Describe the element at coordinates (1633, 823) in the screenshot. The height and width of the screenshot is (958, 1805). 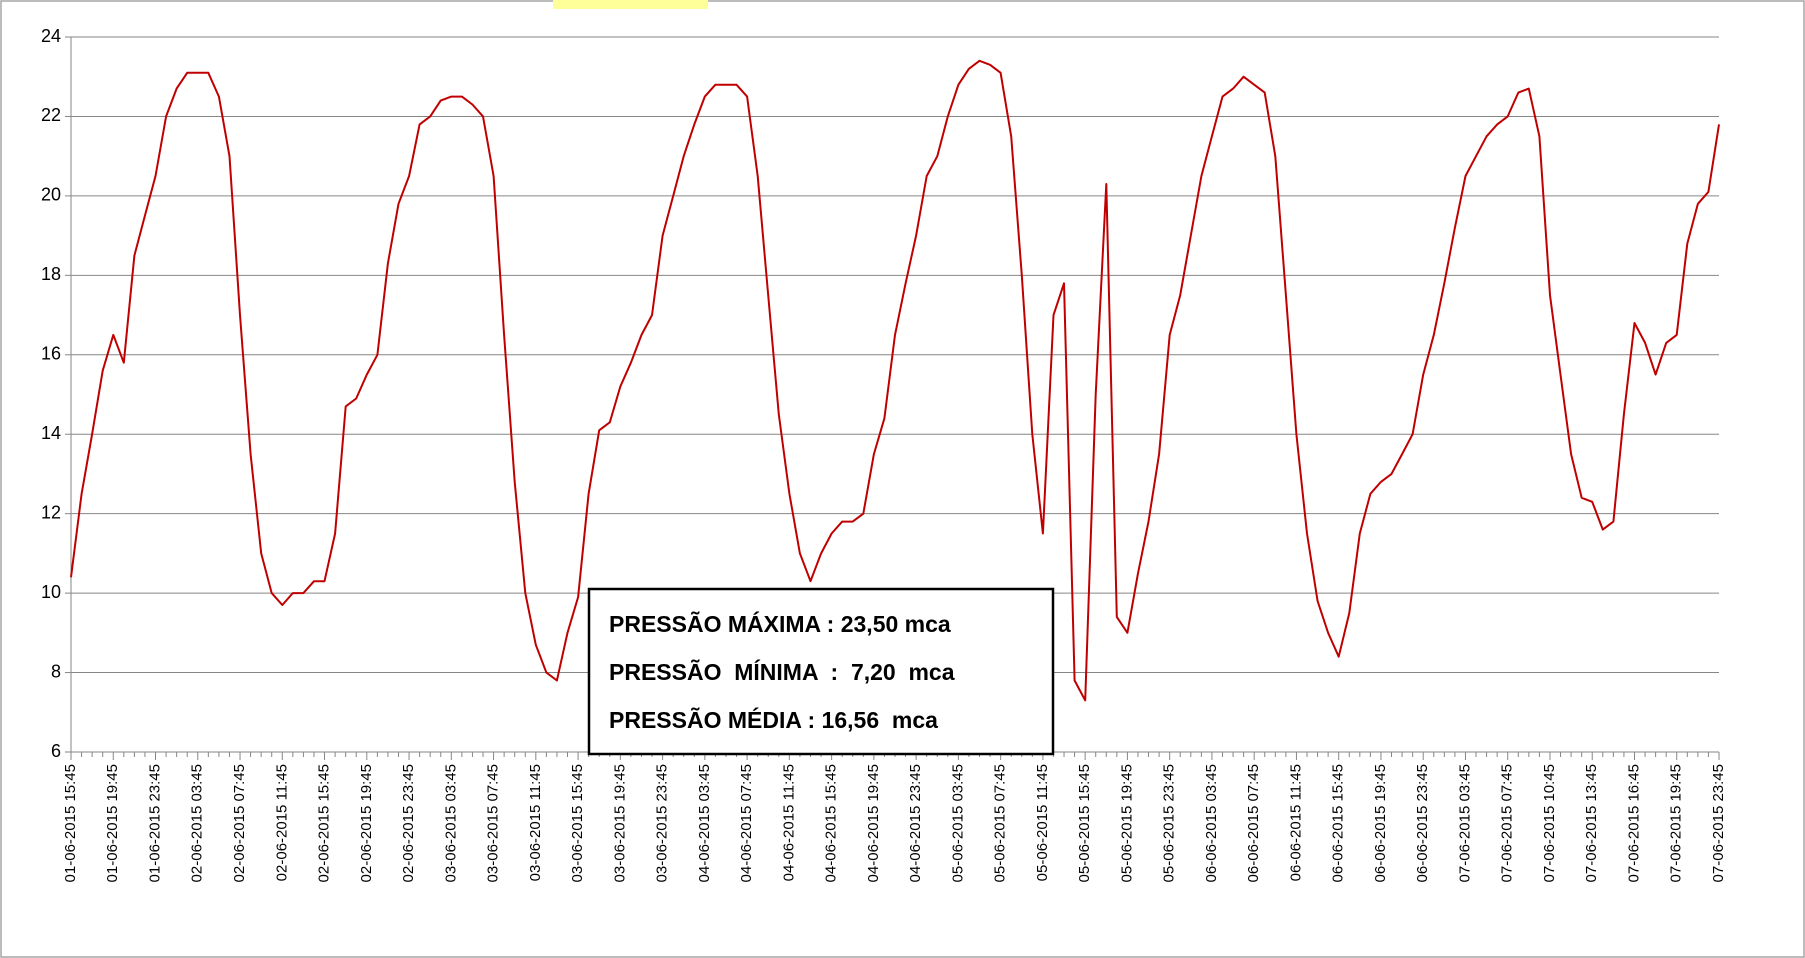
I see `x-tick-label: 07-06-2015 16:45` at that location.